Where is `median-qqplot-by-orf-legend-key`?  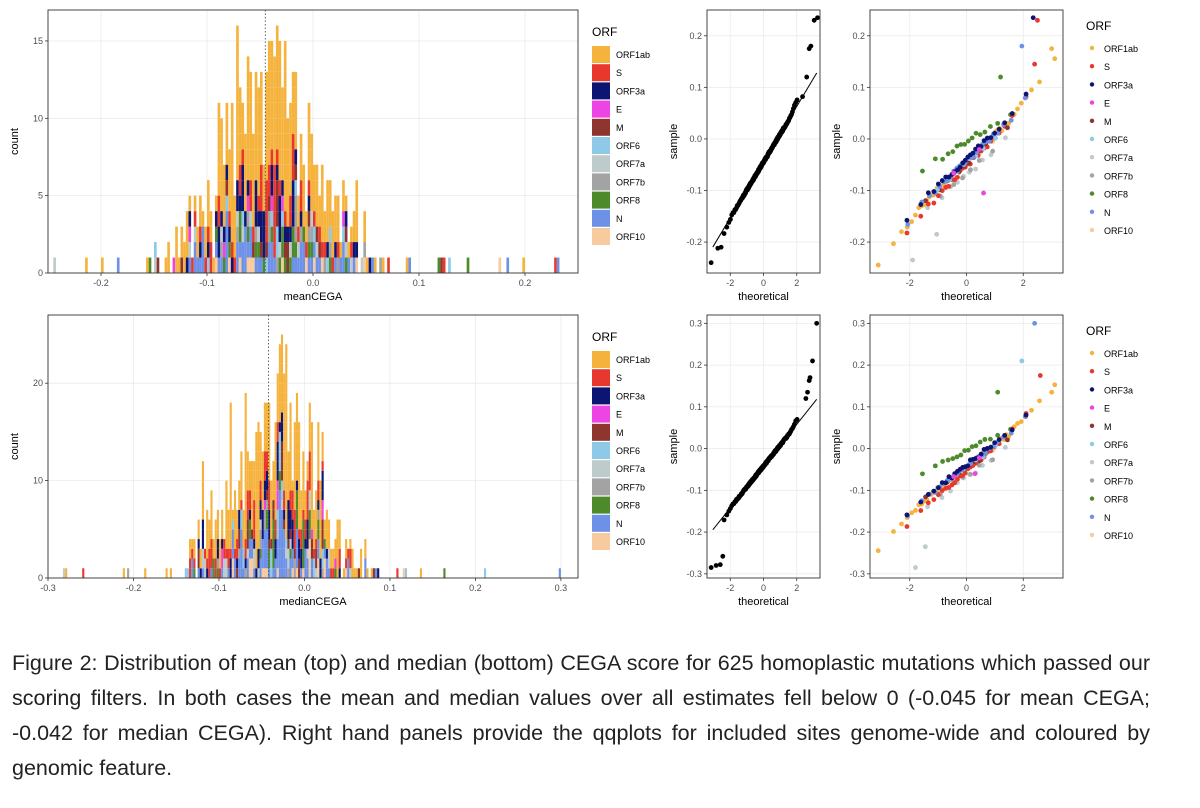
median-qqplot-by-orf-legend-key is located at coordinates (1092, 353).